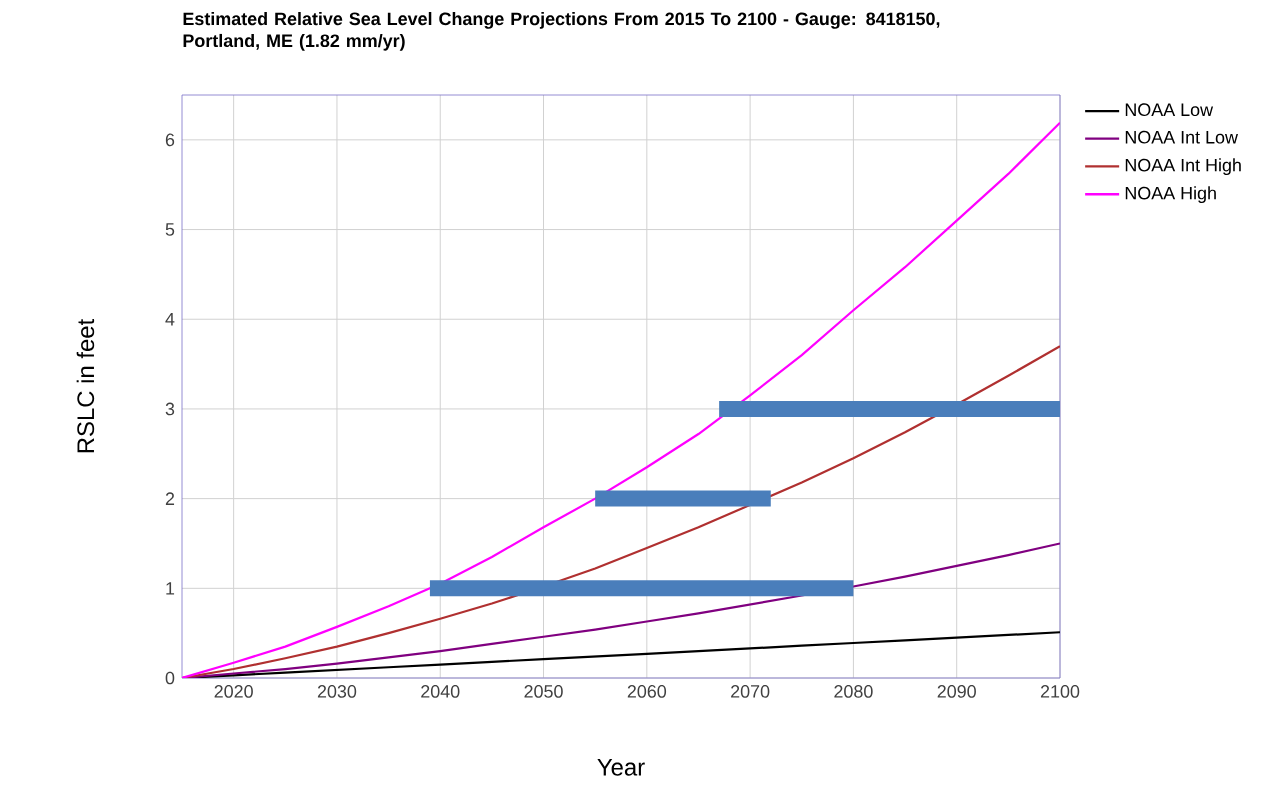 The width and height of the screenshot is (1283, 798). What do you see at coordinates (647, 691) in the screenshot?
I see `x-tick-label: 2060` at bounding box center [647, 691].